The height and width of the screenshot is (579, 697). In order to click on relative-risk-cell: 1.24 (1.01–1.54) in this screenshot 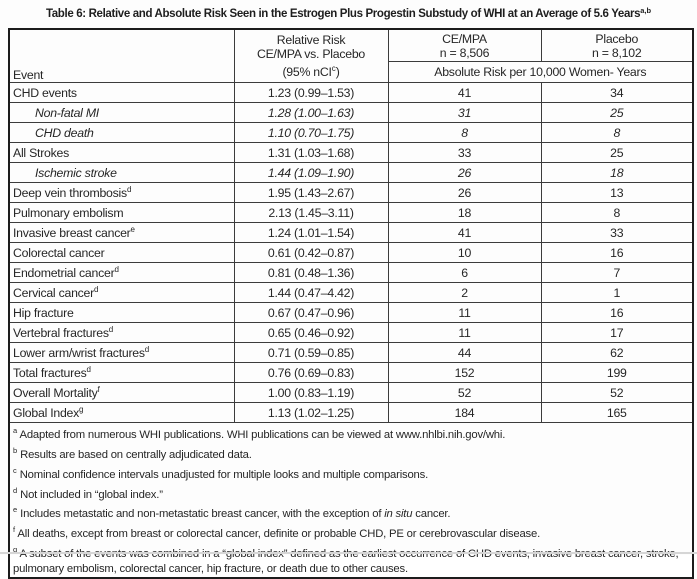, I will do `click(311, 232)`.